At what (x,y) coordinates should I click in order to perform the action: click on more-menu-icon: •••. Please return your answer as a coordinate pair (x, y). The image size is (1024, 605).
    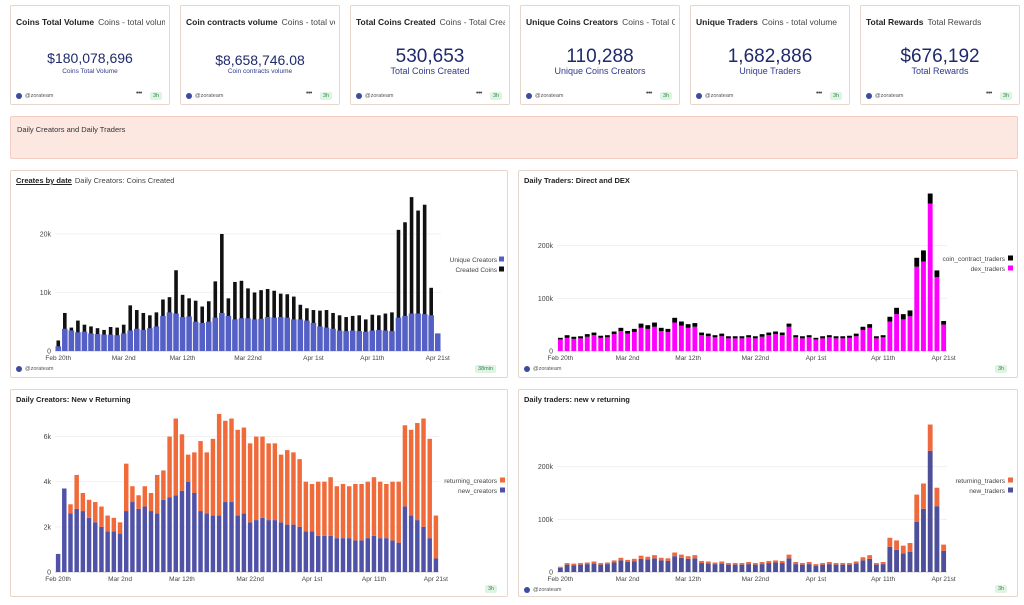
    Looking at the image, I should click on (819, 93).